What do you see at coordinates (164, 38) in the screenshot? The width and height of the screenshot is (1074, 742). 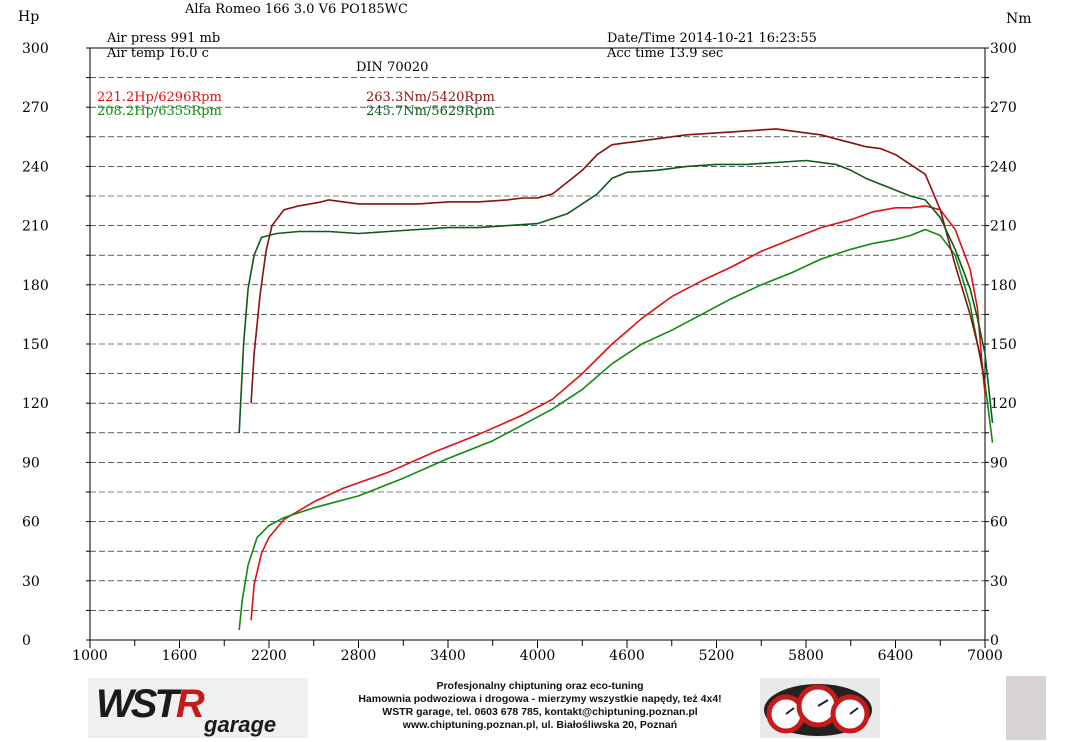 I see `air-press-label: Air press 991 mb` at bounding box center [164, 38].